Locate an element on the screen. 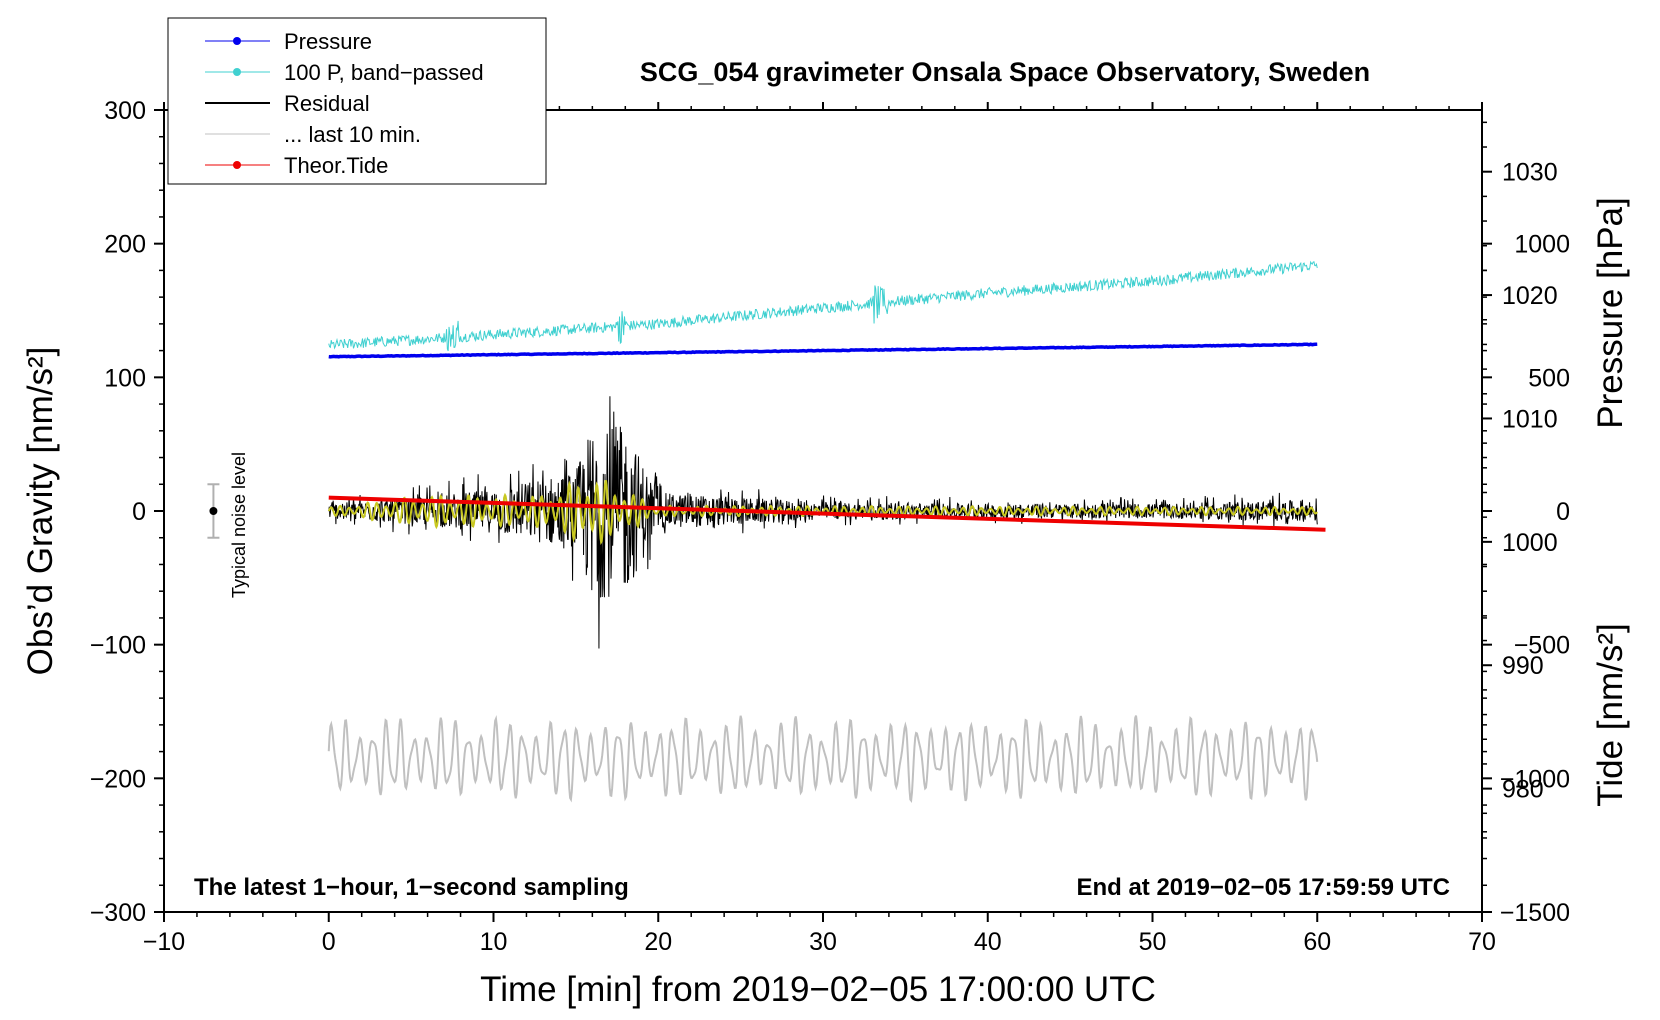 This screenshot has height=1020, width=1660. y-left-tick-label: 100 is located at coordinates (125, 378).